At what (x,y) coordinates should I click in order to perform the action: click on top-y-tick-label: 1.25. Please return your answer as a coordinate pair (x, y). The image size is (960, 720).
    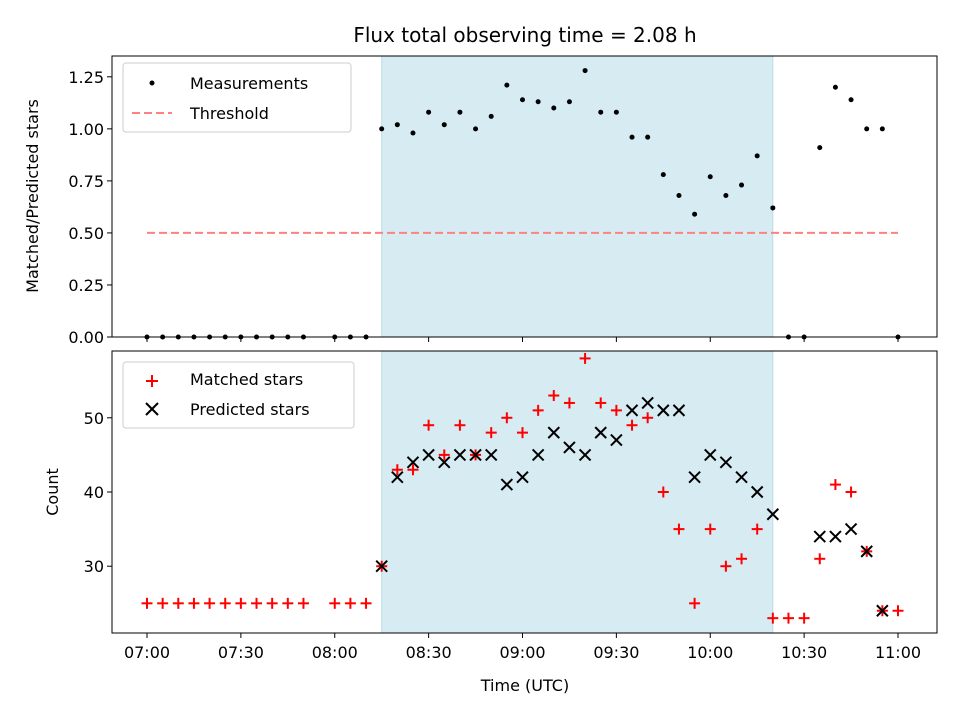
    Looking at the image, I should click on (86, 77).